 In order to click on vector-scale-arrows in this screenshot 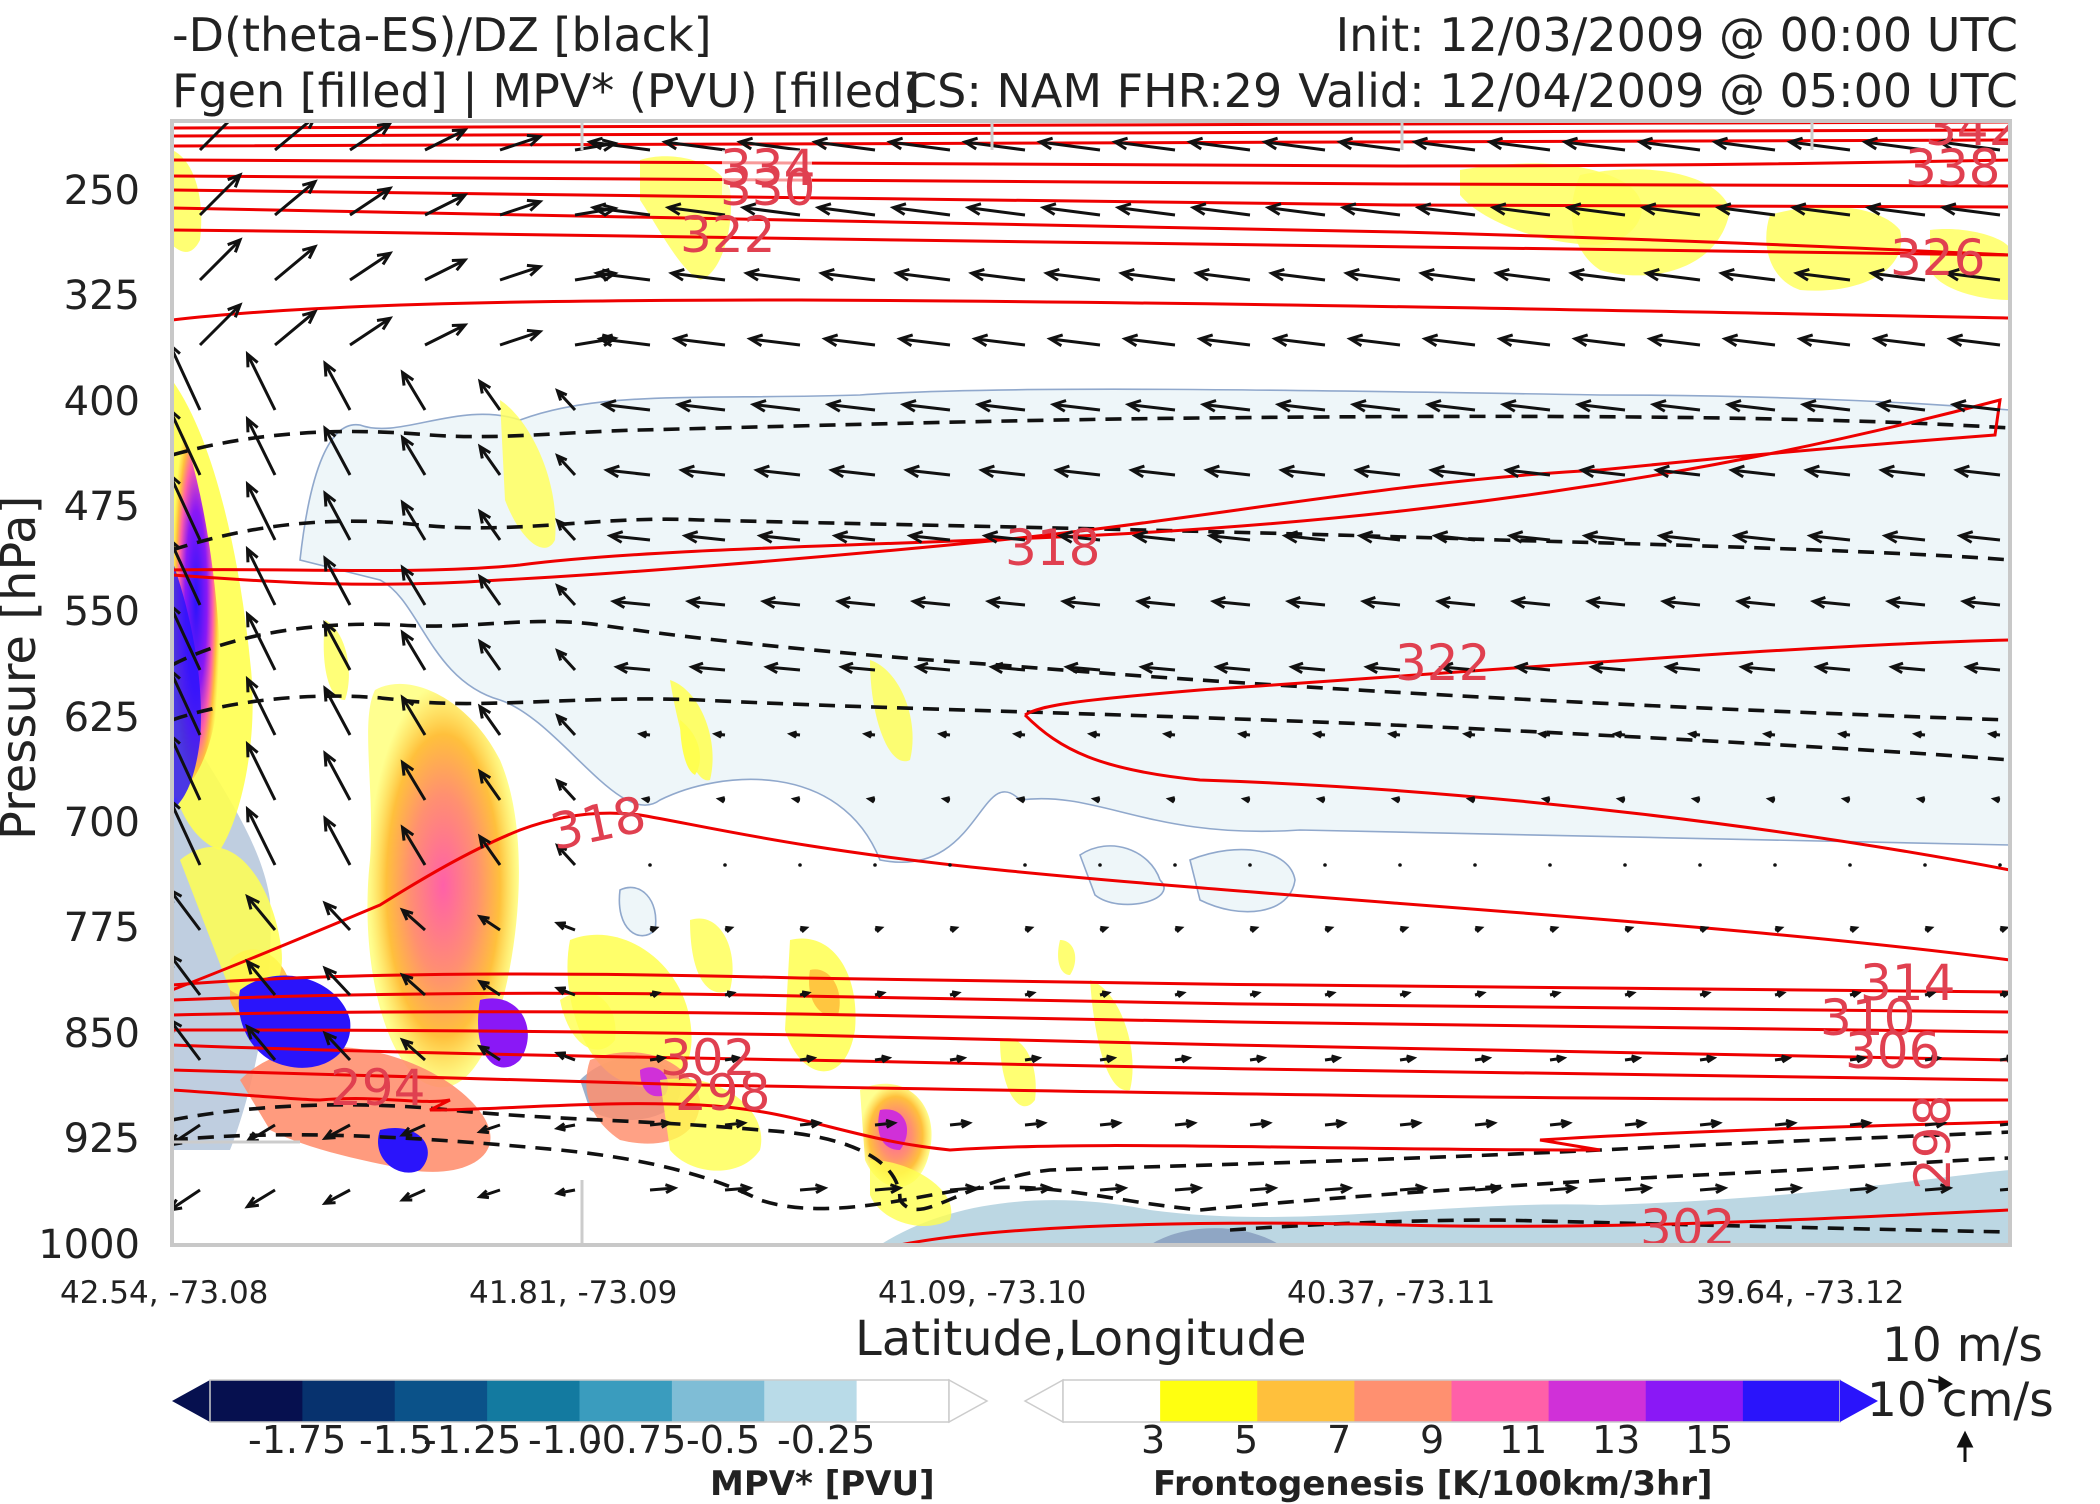, I will do `click(1950, 1418)`.